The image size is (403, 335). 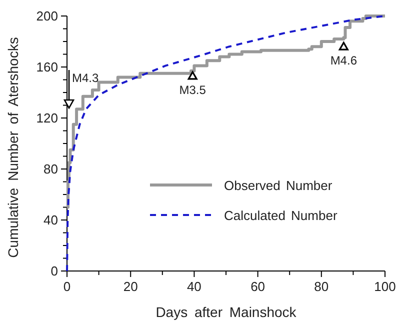 I want to click on y-tick-label: 40, so click(x=51, y=220).